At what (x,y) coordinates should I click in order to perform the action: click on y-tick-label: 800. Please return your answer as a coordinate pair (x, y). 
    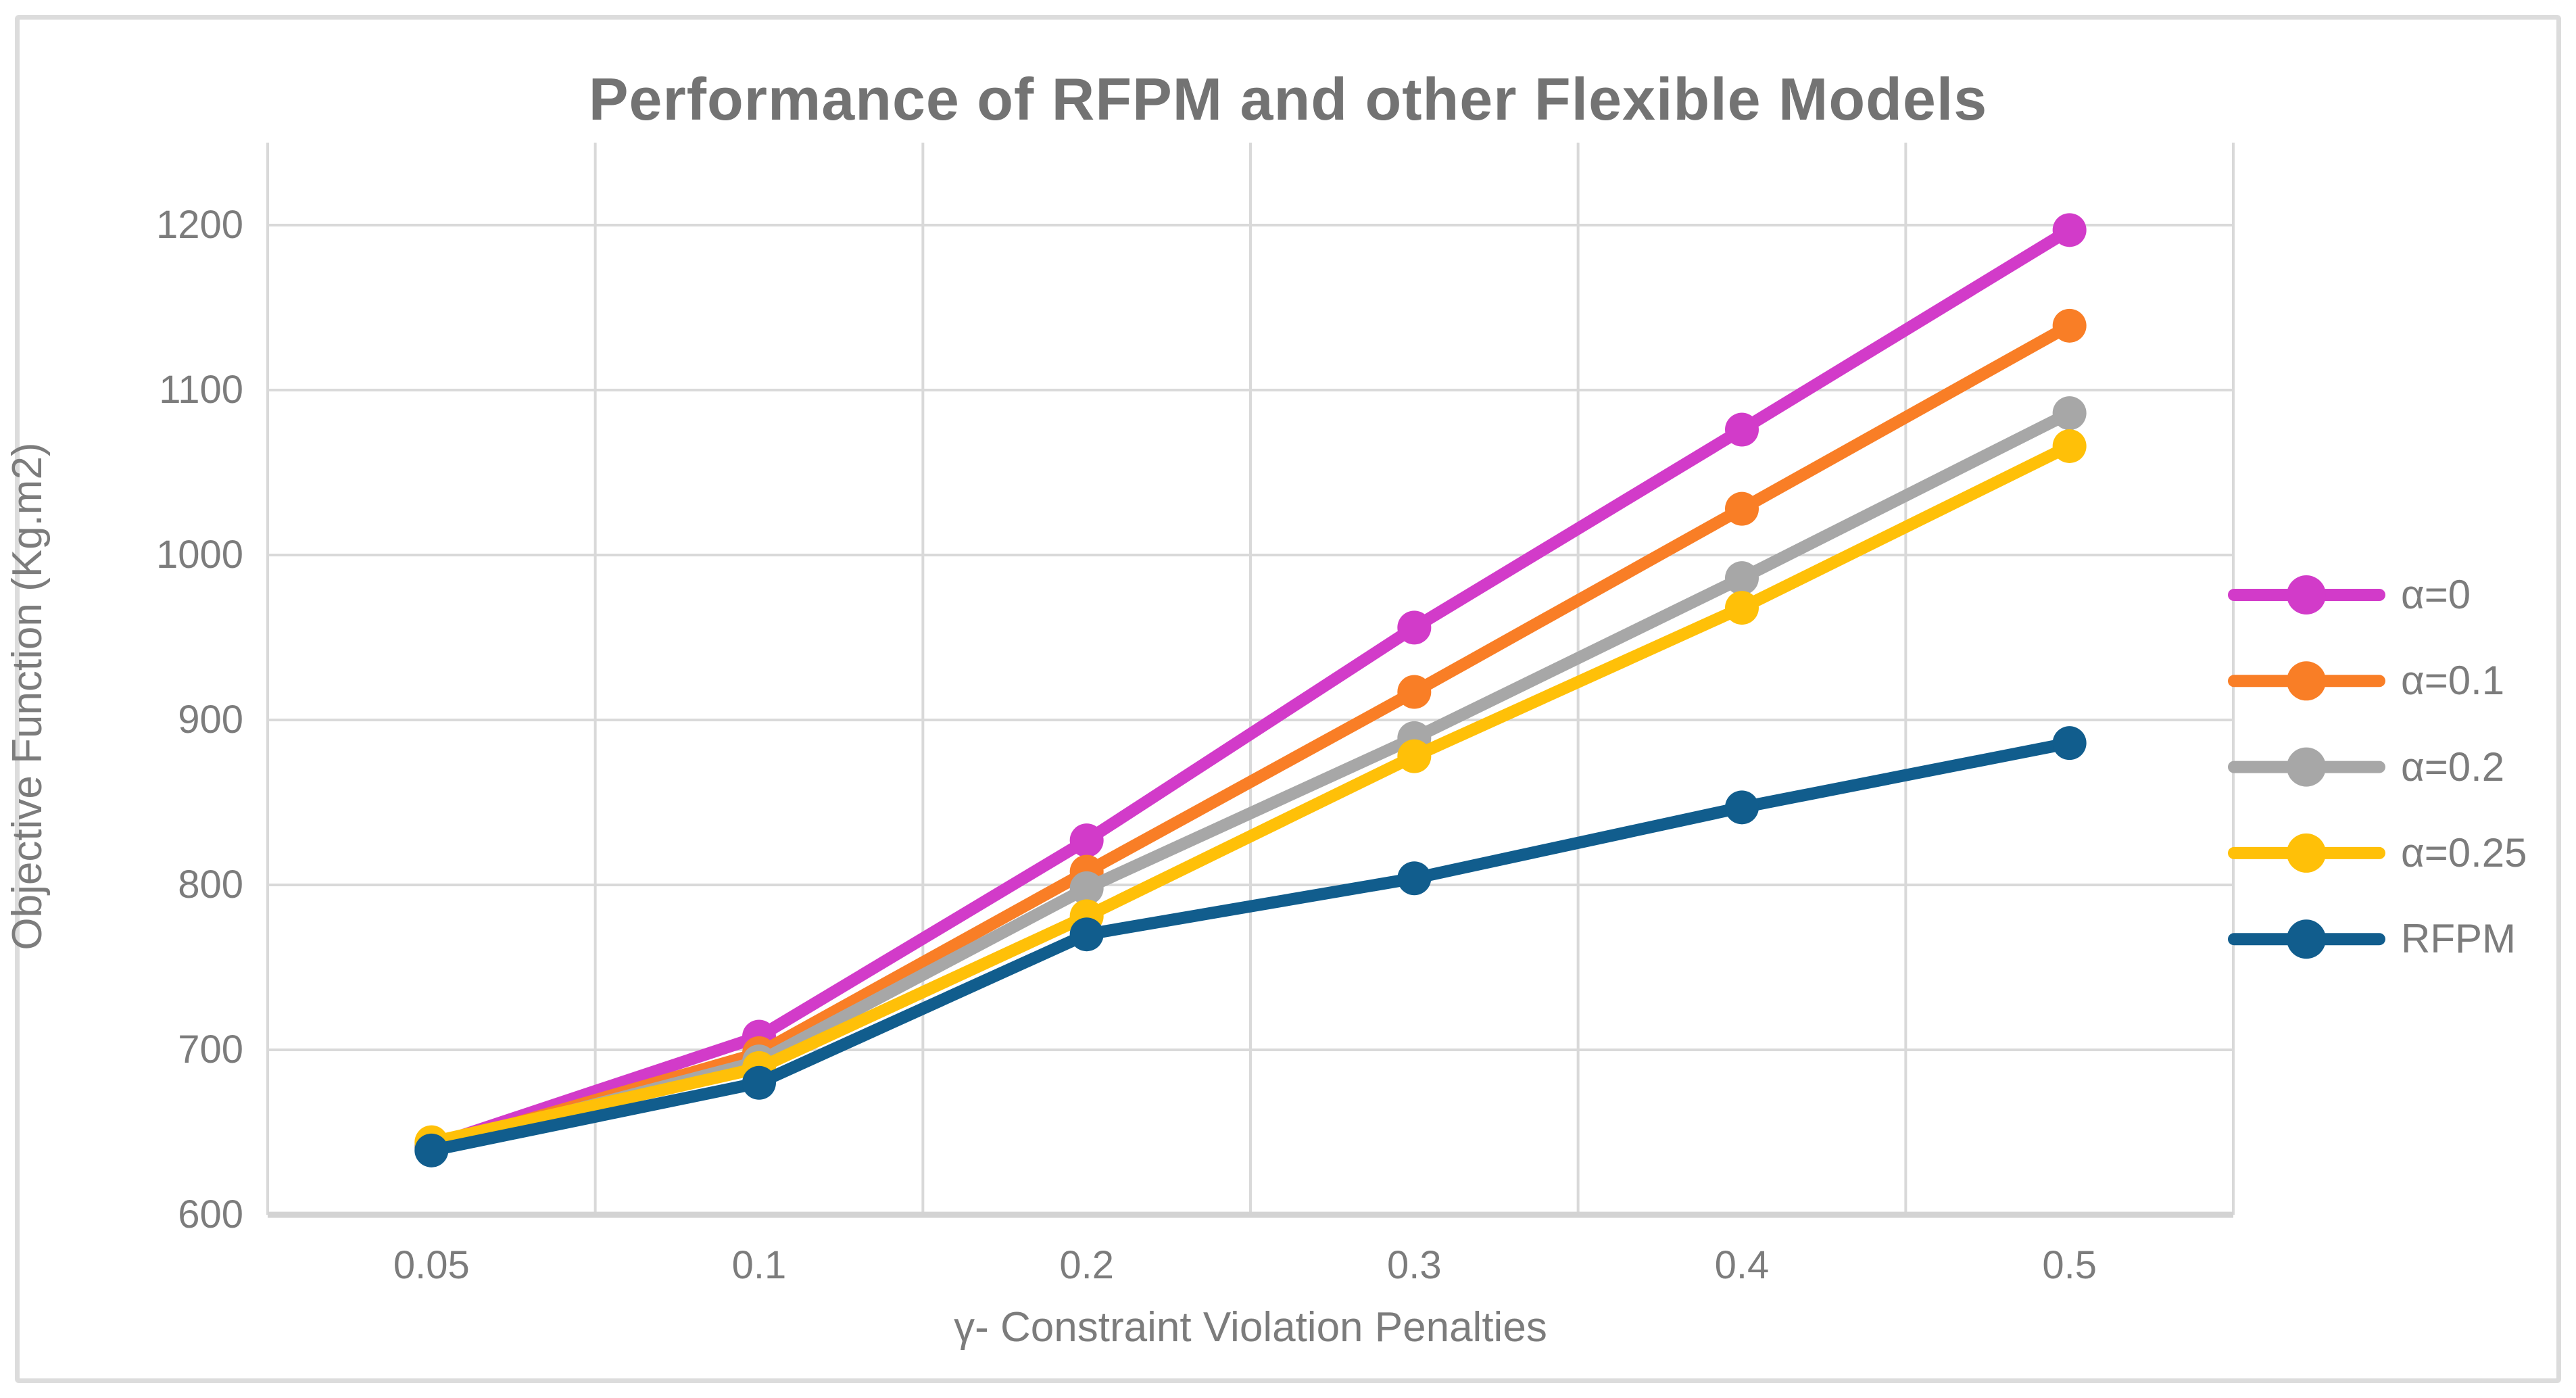
    Looking at the image, I should click on (210, 885).